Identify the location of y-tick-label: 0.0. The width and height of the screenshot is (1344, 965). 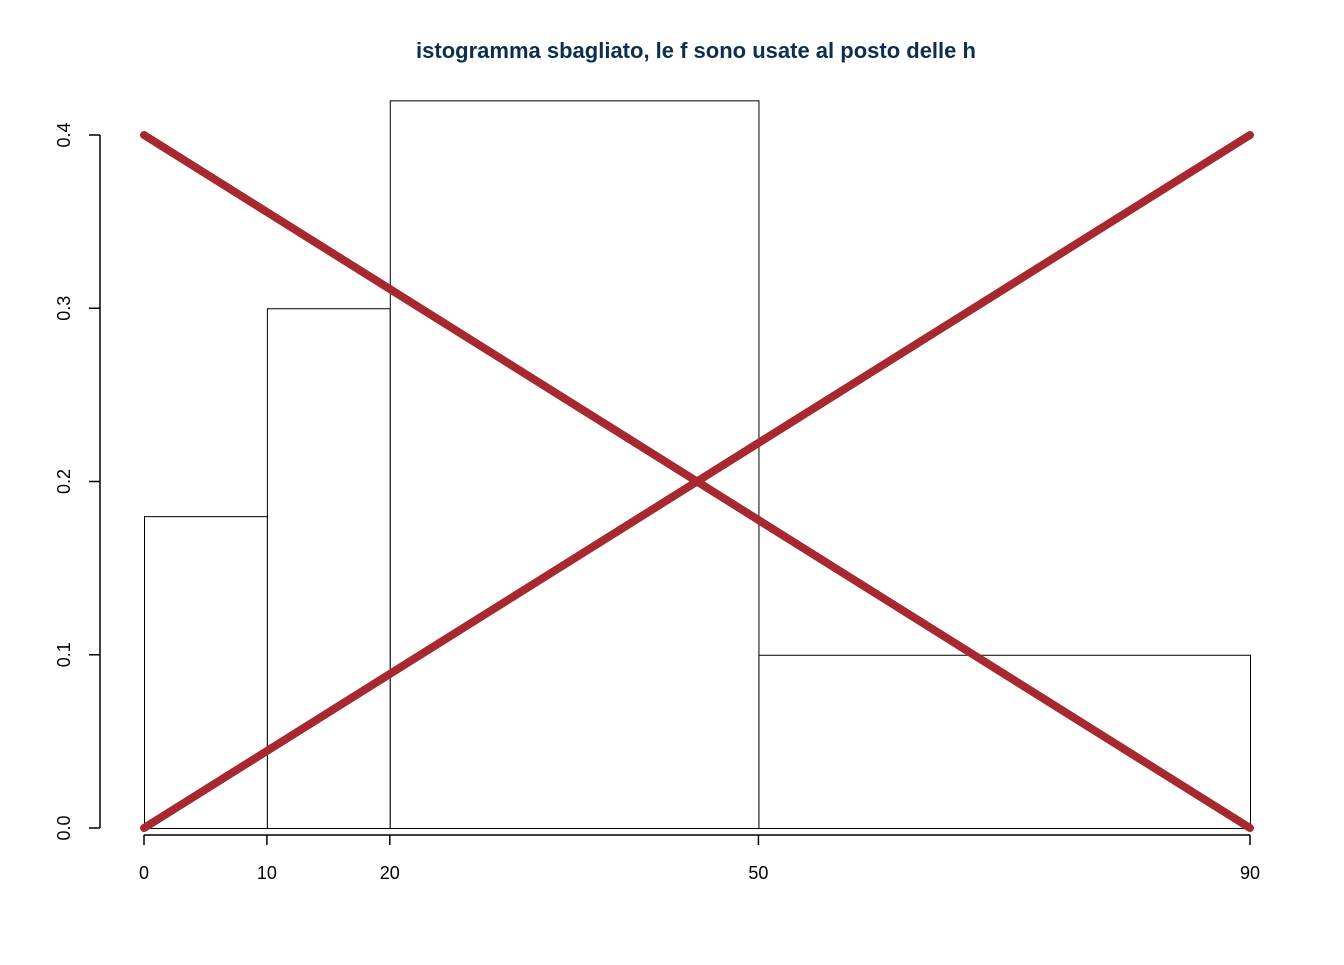
(64, 827).